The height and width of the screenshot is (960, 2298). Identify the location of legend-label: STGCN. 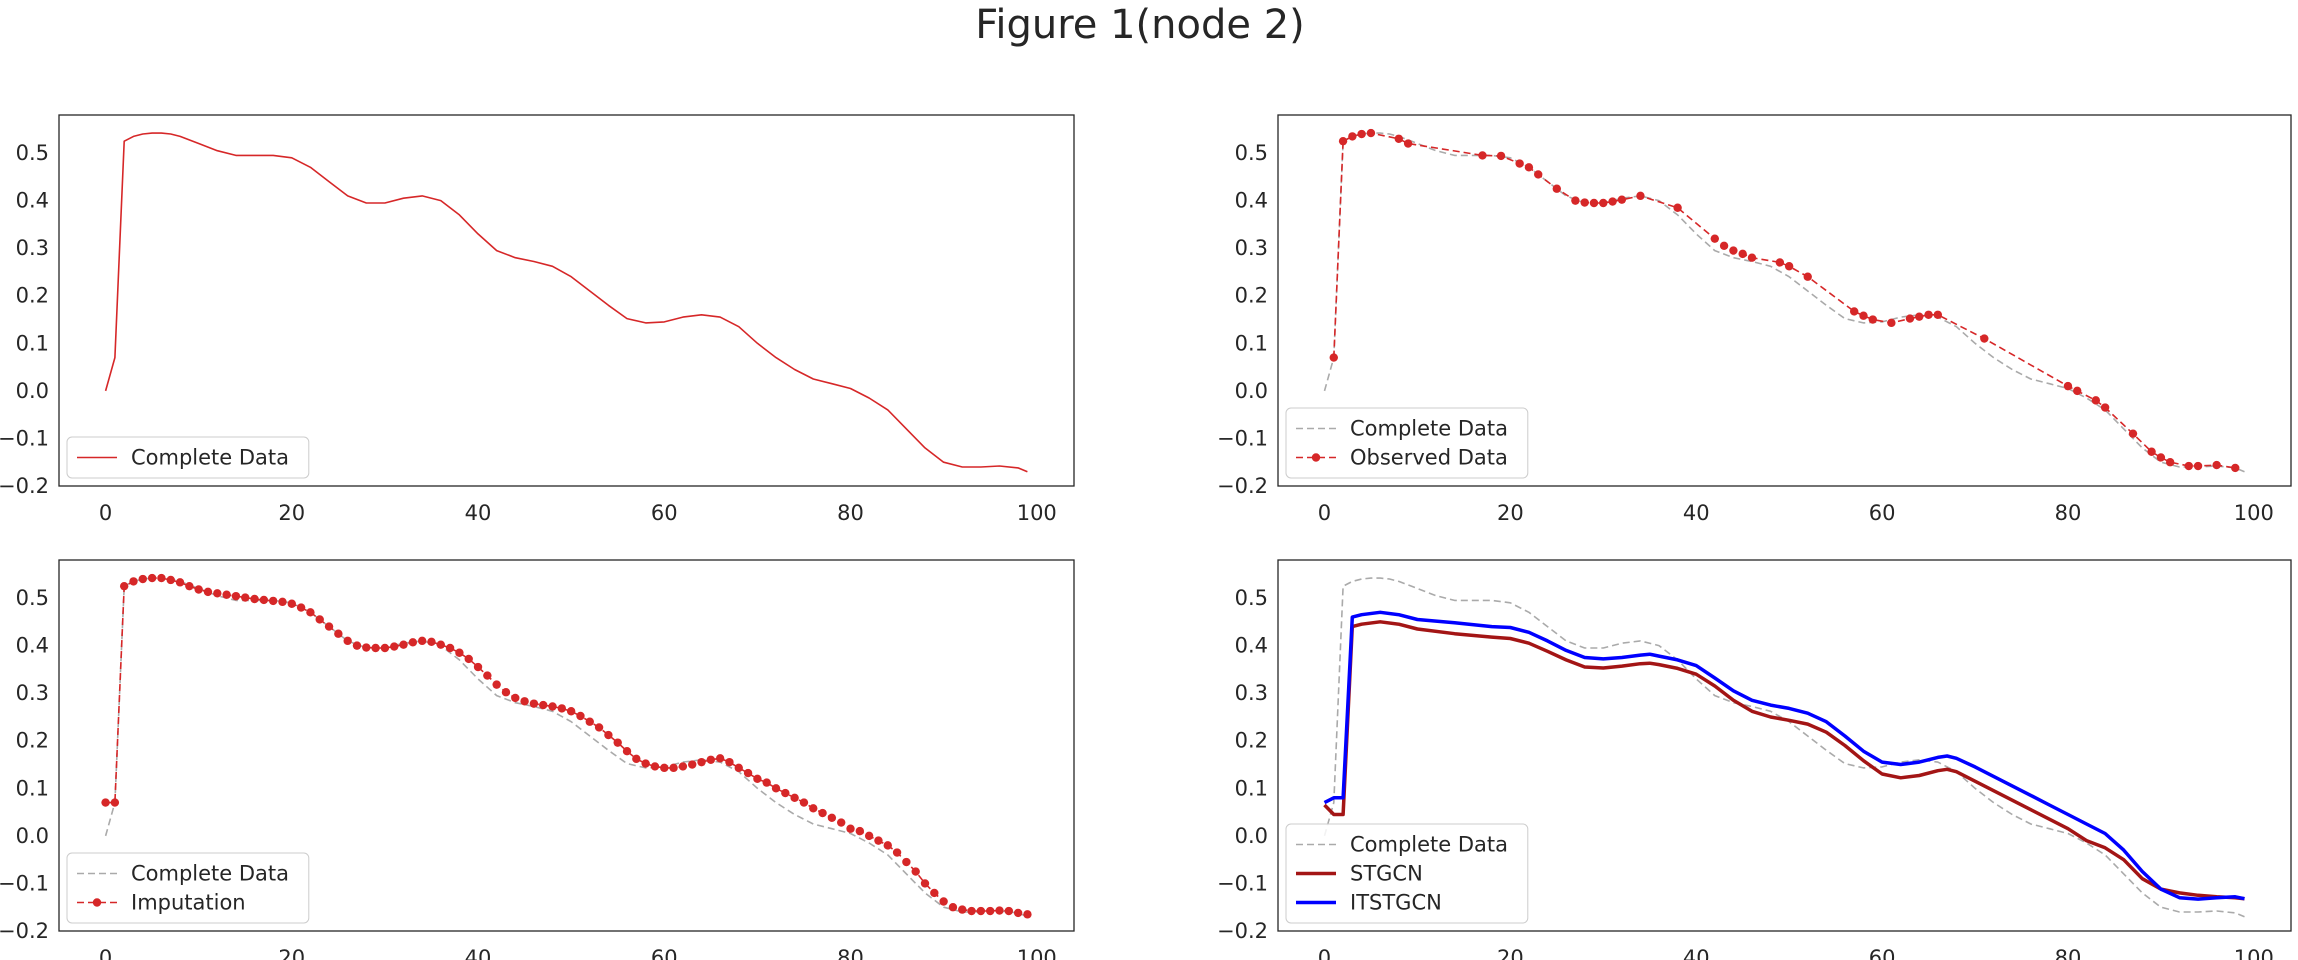
(1386, 874).